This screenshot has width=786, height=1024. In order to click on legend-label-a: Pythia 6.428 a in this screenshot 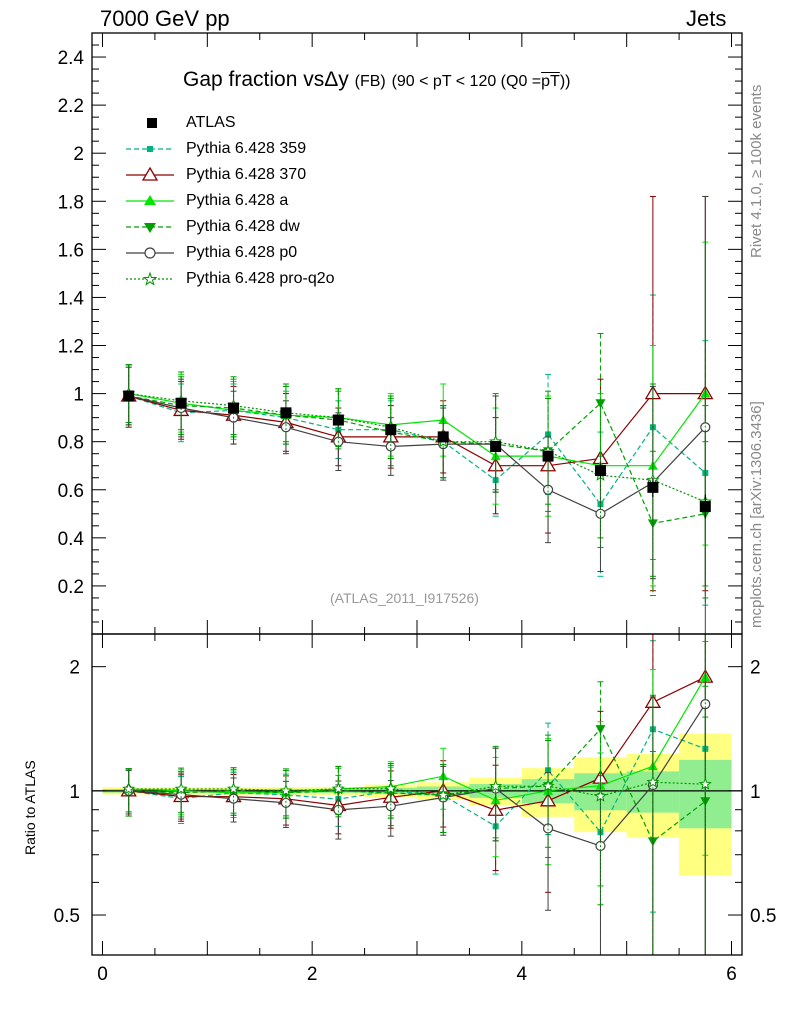, I will do `click(237, 200)`.